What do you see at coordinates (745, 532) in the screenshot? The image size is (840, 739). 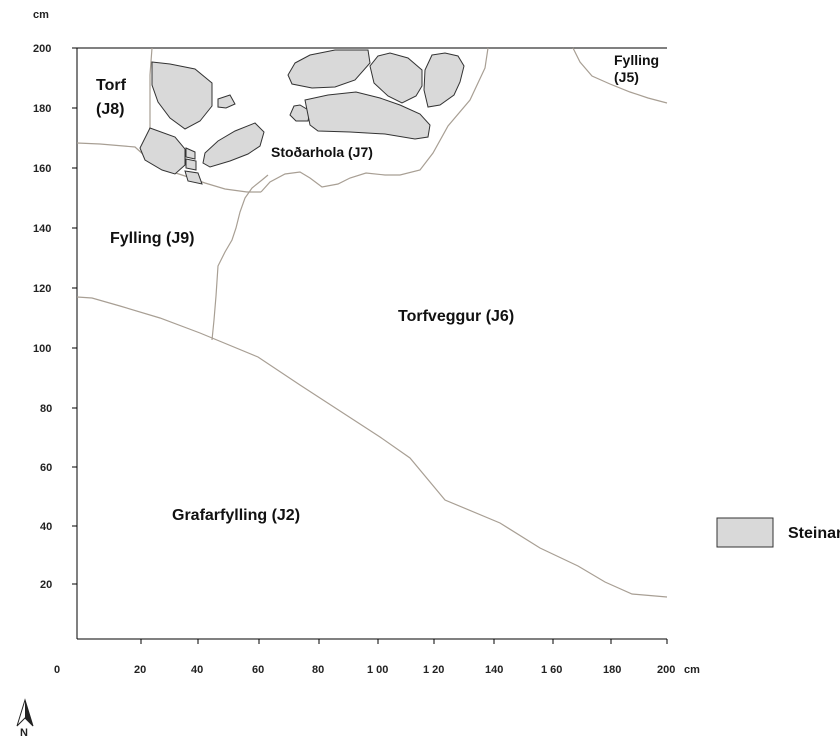 I see `legend-swatch-steinar` at bounding box center [745, 532].